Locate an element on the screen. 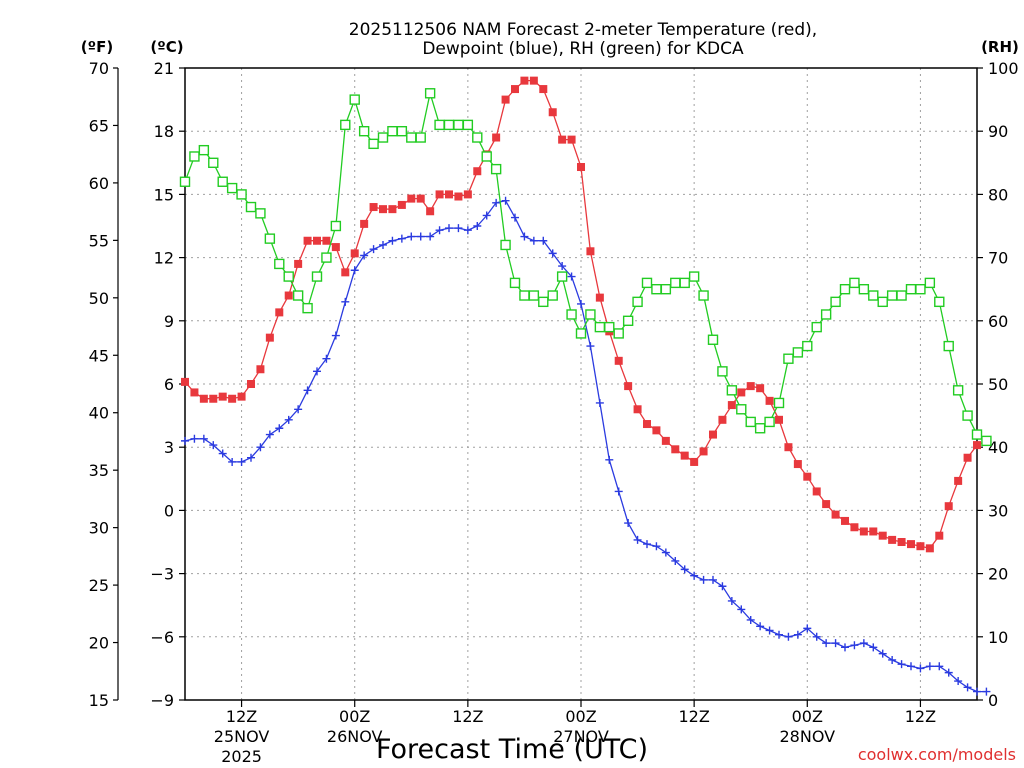  rh-tick-label: 70 is located at coordinates (998, 258).